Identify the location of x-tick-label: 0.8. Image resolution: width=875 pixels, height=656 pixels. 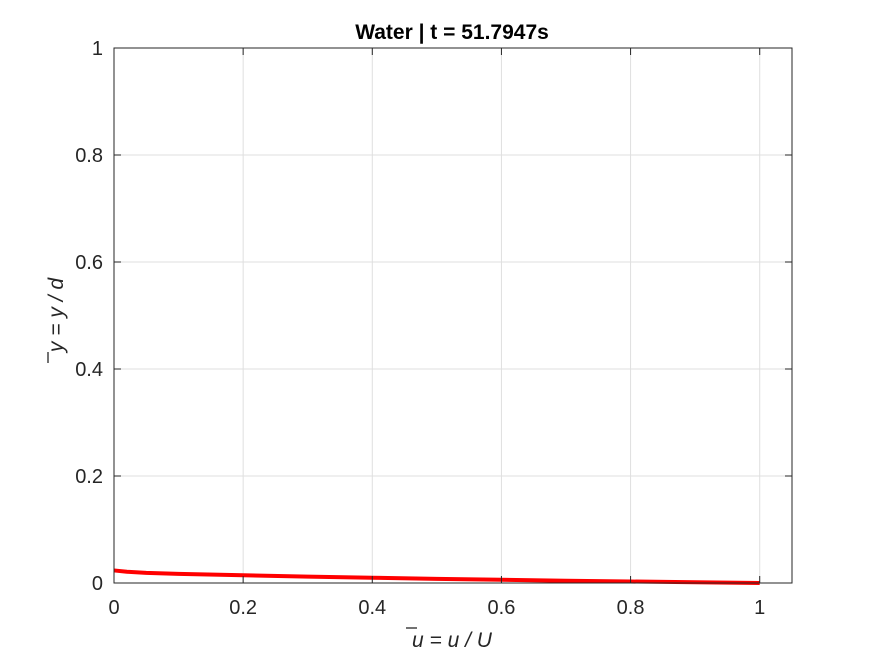
(631, 608).